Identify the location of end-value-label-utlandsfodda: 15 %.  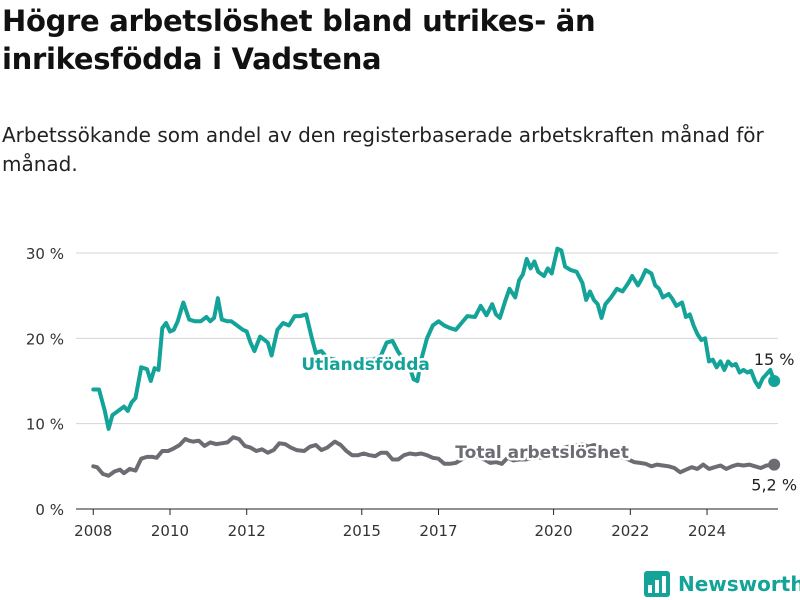
(774, 359).